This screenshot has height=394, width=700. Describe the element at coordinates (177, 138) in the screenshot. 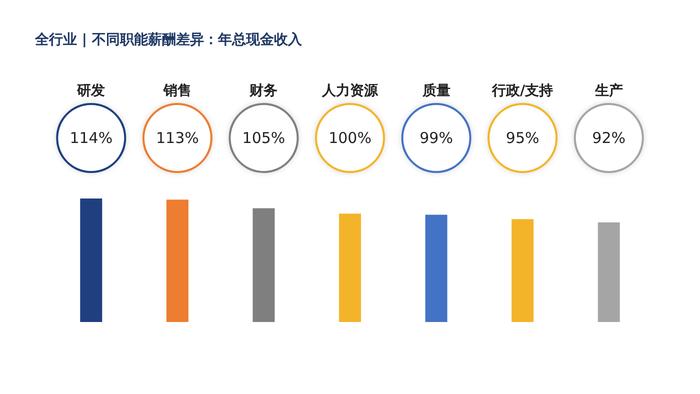

I see `data-label: 113%` at that location.